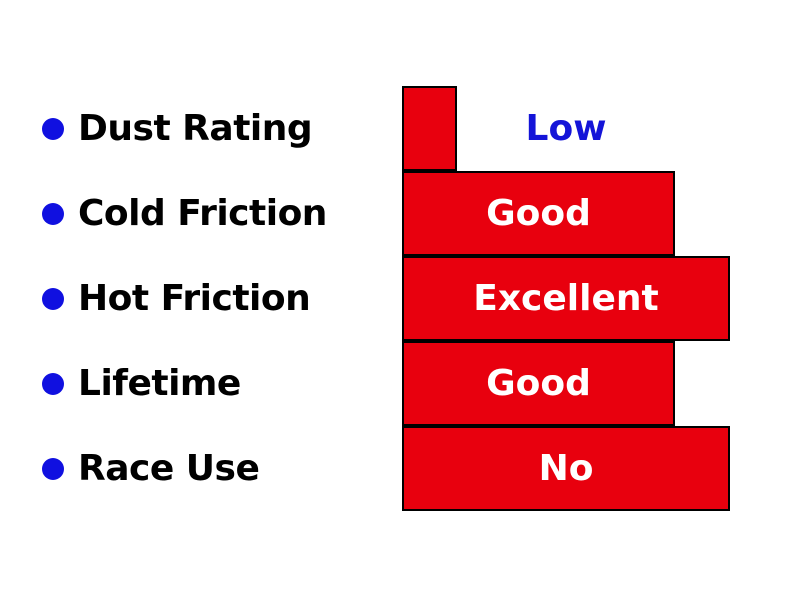  I want to click on value-label: Low, so click(566, 128).